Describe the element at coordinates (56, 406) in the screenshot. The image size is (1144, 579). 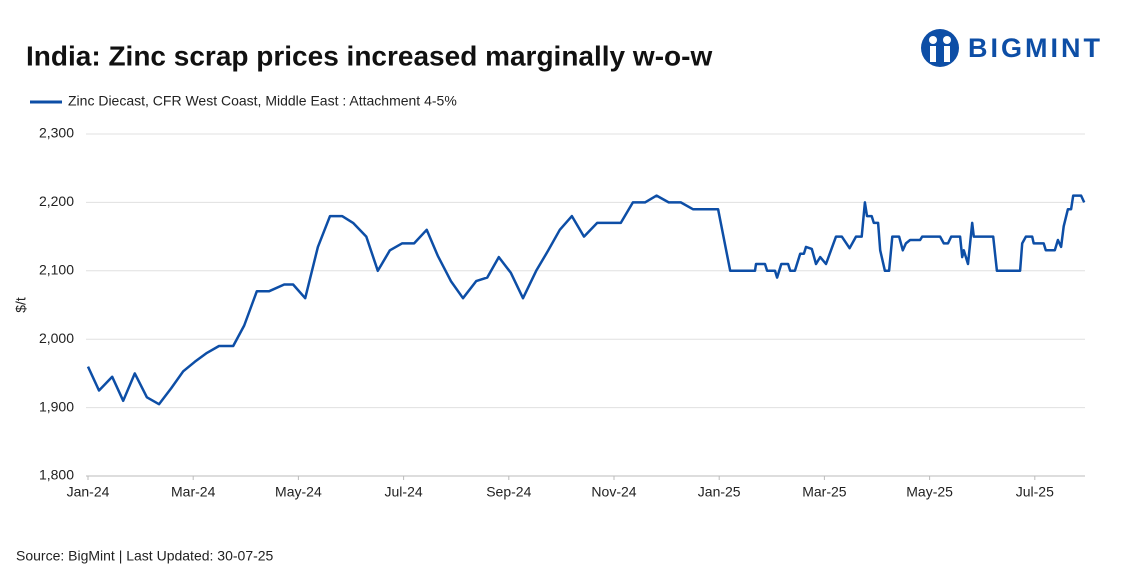
I see `y-tick-label: 1,900` at that location.